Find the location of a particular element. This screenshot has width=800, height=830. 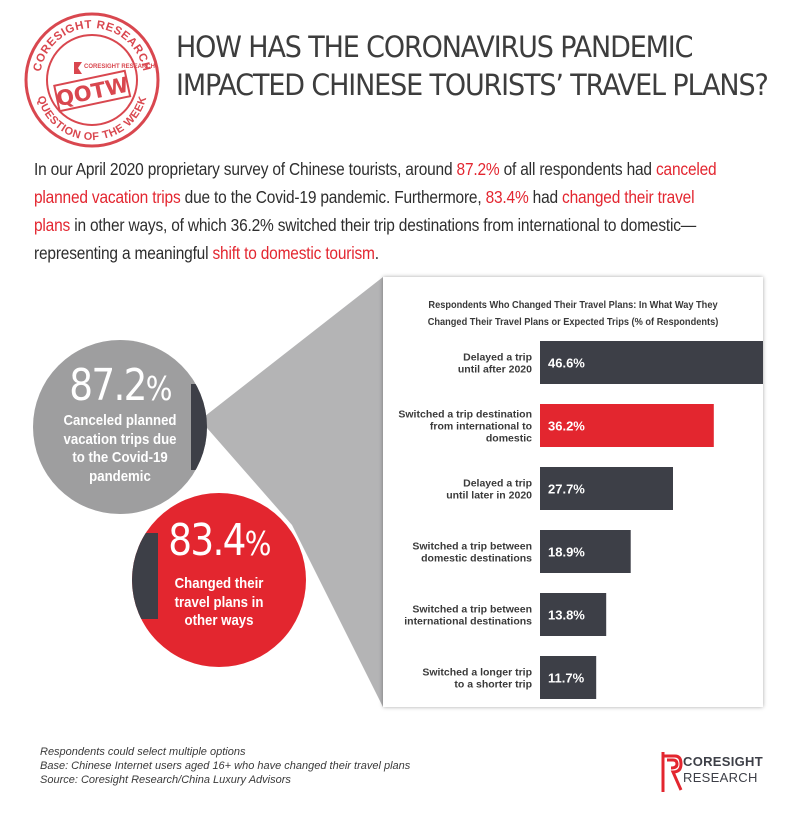

coresight-logo-icon is located at coordinates (672, 772).